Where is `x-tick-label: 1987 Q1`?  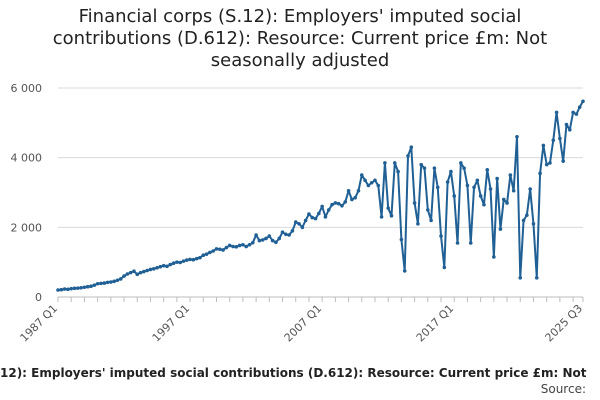 x-tick-label: 1987 Q1 is located at coordinates (39, 323).